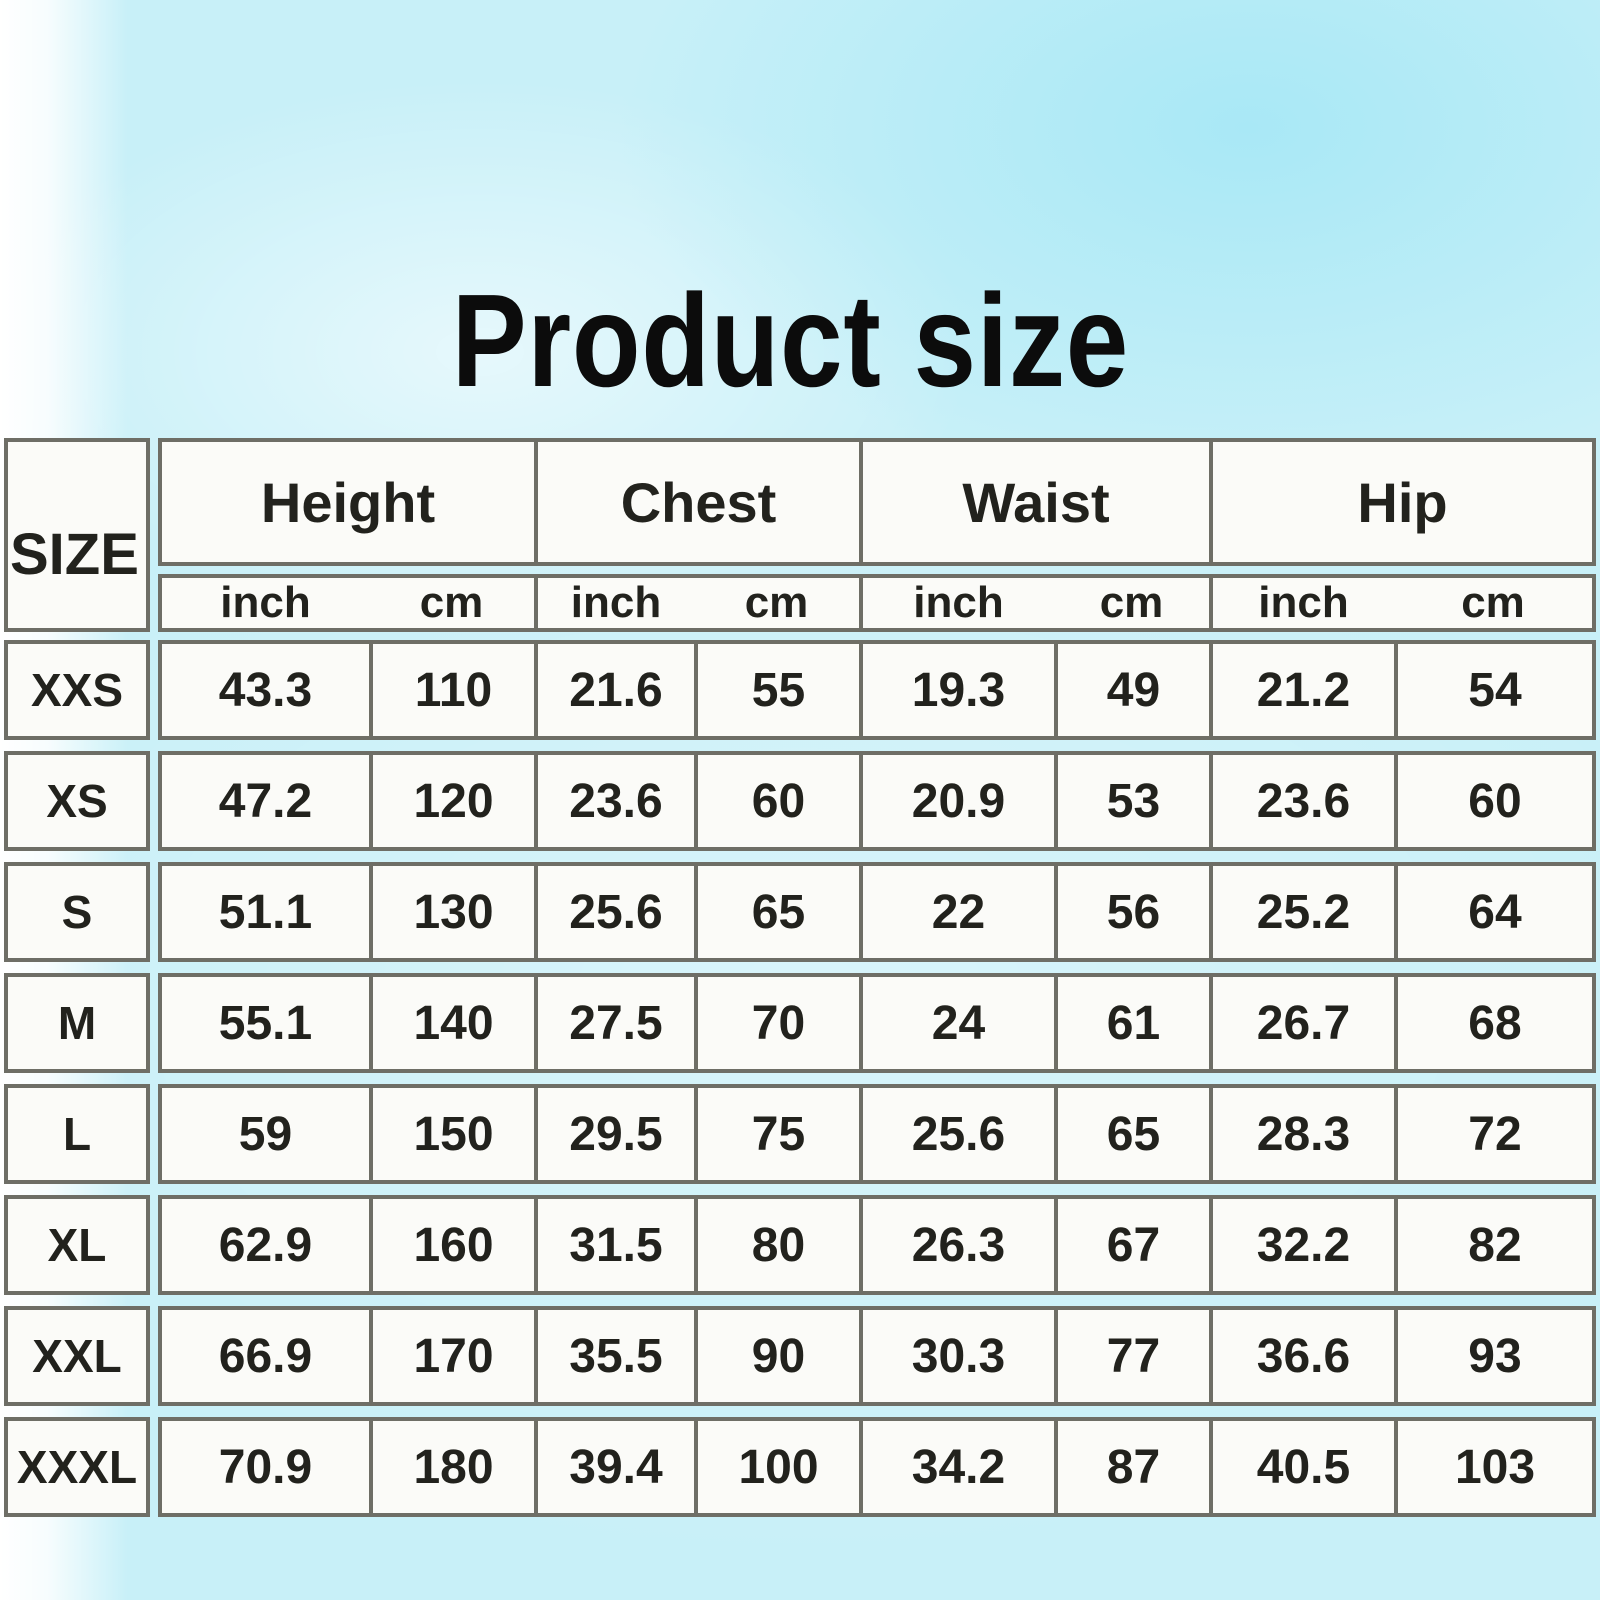  Describe the element at coordinates (265, 602) in the screenshot. I see `unit-cell-height-inch: inch` at that location.